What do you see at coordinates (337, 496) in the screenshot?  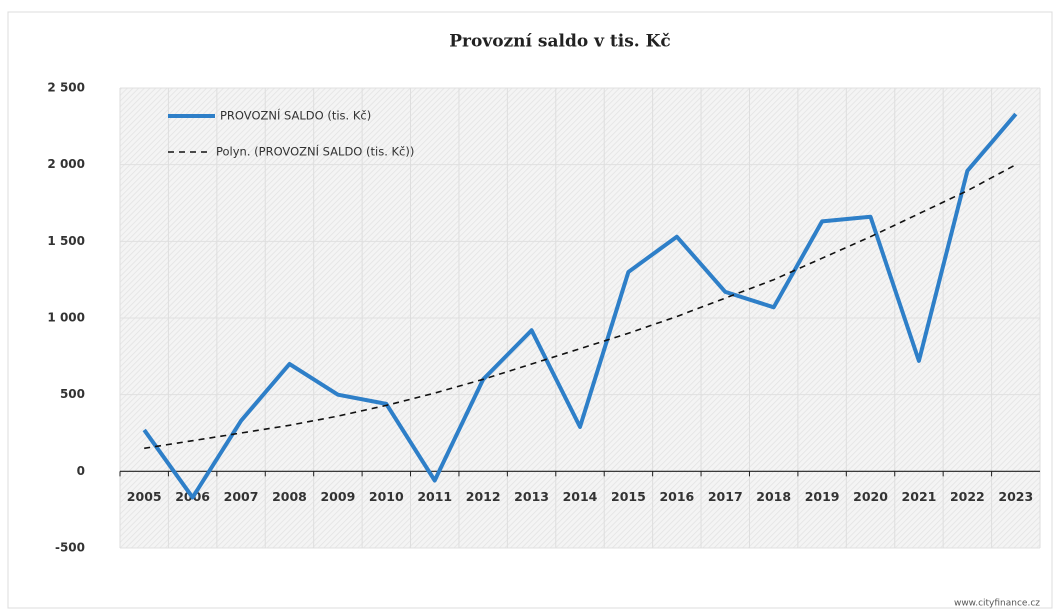 I see `x-tick-label: 2009` at bounding box center [337, 496].